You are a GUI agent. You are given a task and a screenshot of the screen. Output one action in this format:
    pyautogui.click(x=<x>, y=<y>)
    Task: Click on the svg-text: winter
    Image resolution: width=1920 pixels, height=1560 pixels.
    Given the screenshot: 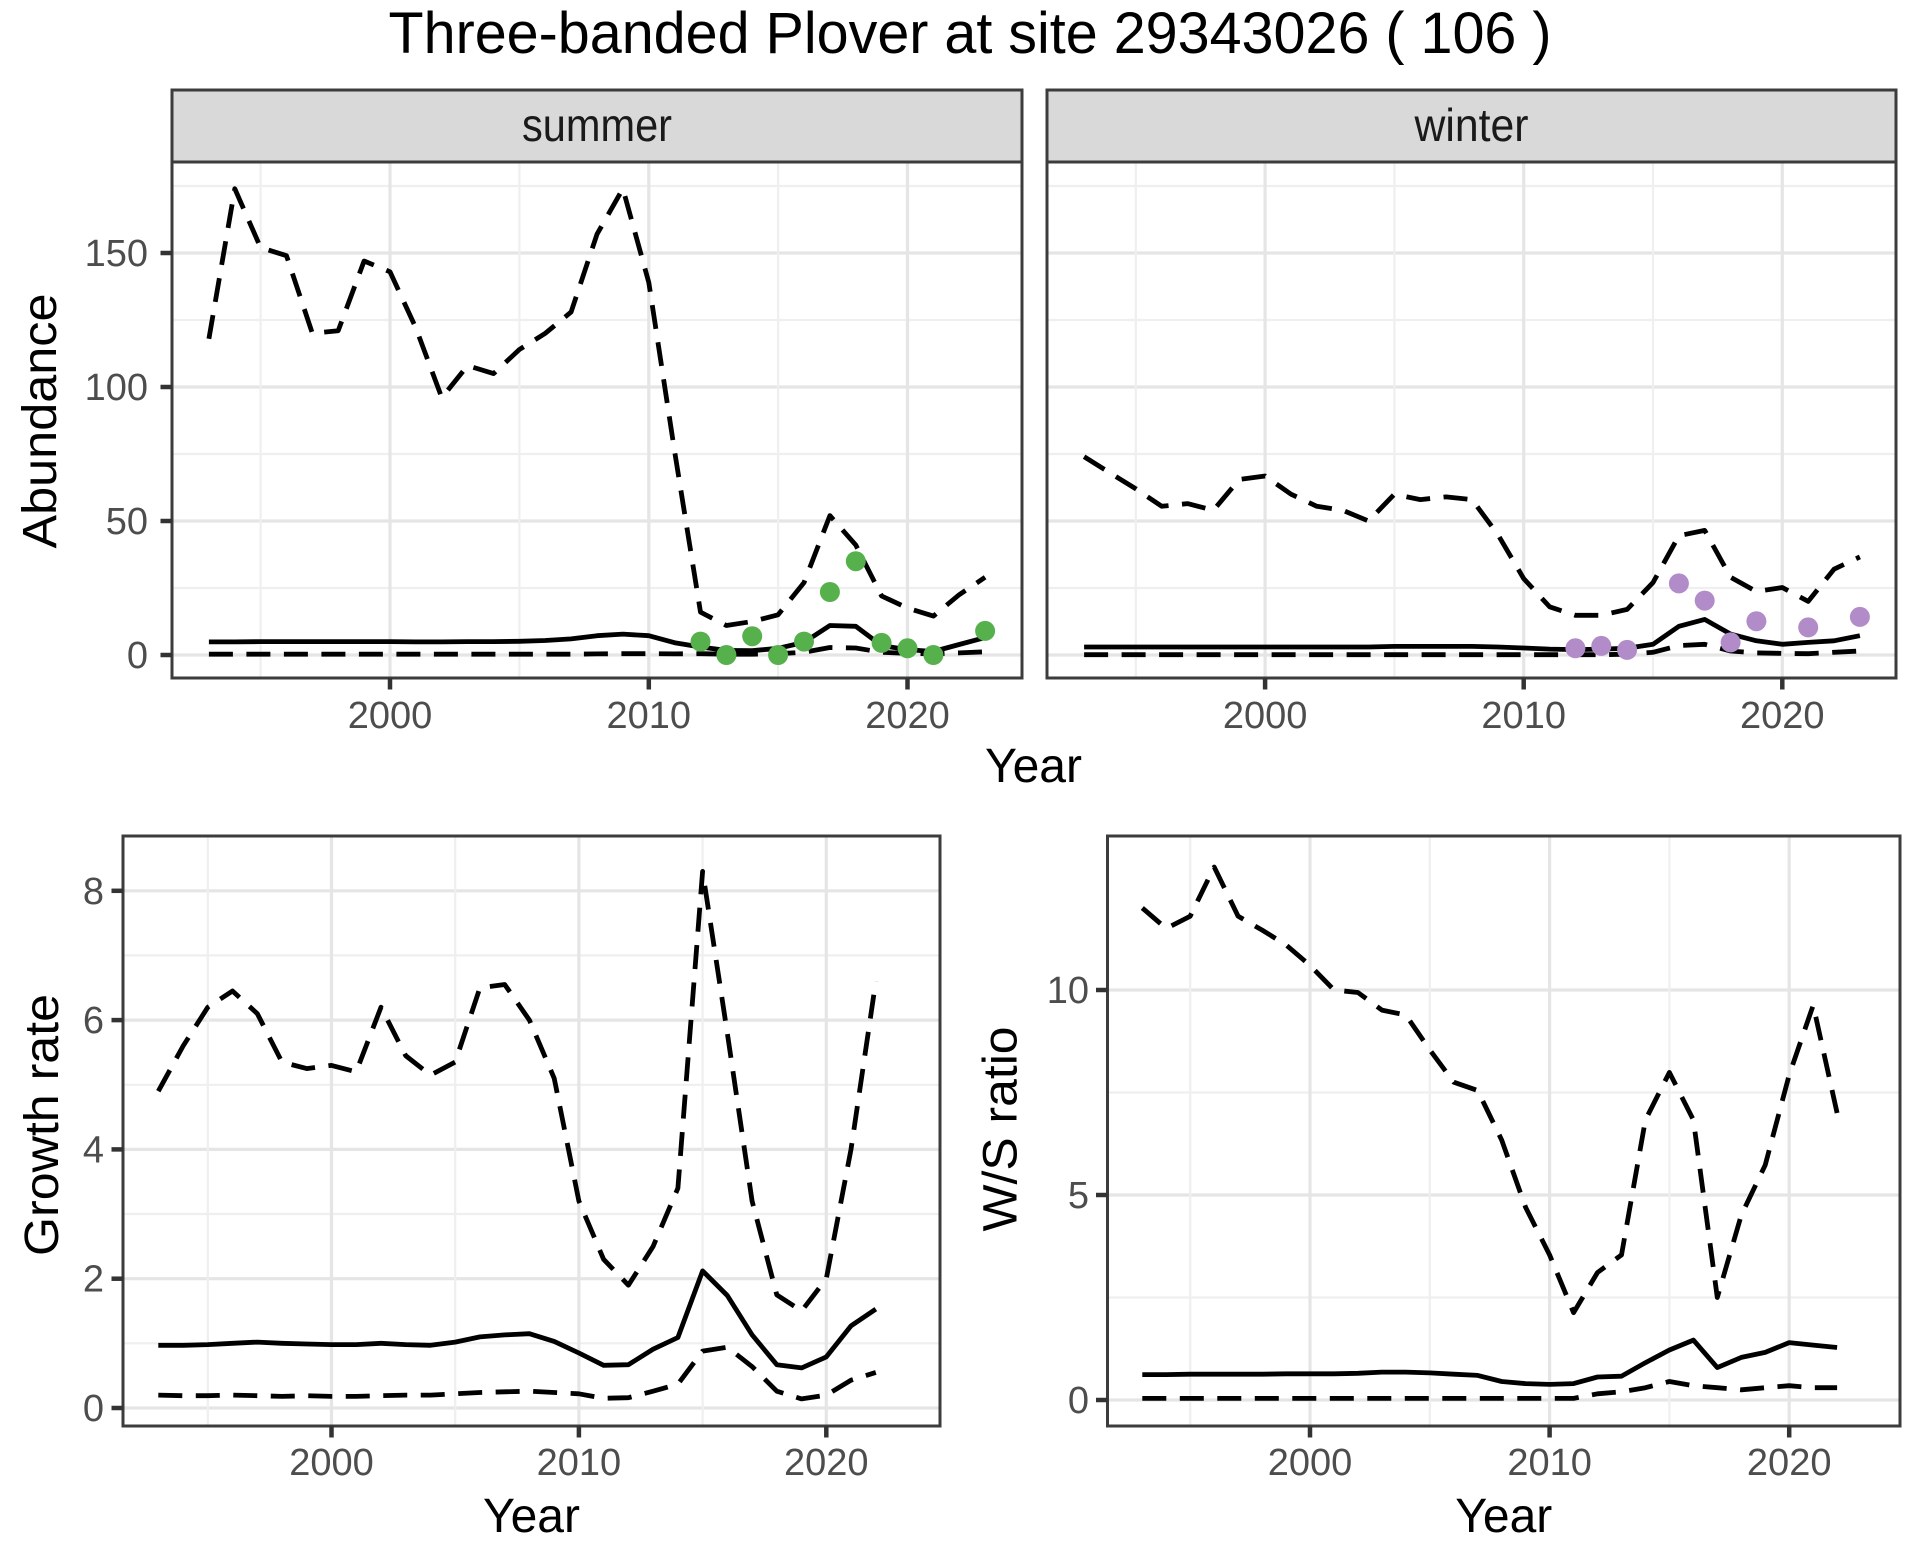 What is the action you would take?
    pyautogui.click(x=1471, y=125)
    